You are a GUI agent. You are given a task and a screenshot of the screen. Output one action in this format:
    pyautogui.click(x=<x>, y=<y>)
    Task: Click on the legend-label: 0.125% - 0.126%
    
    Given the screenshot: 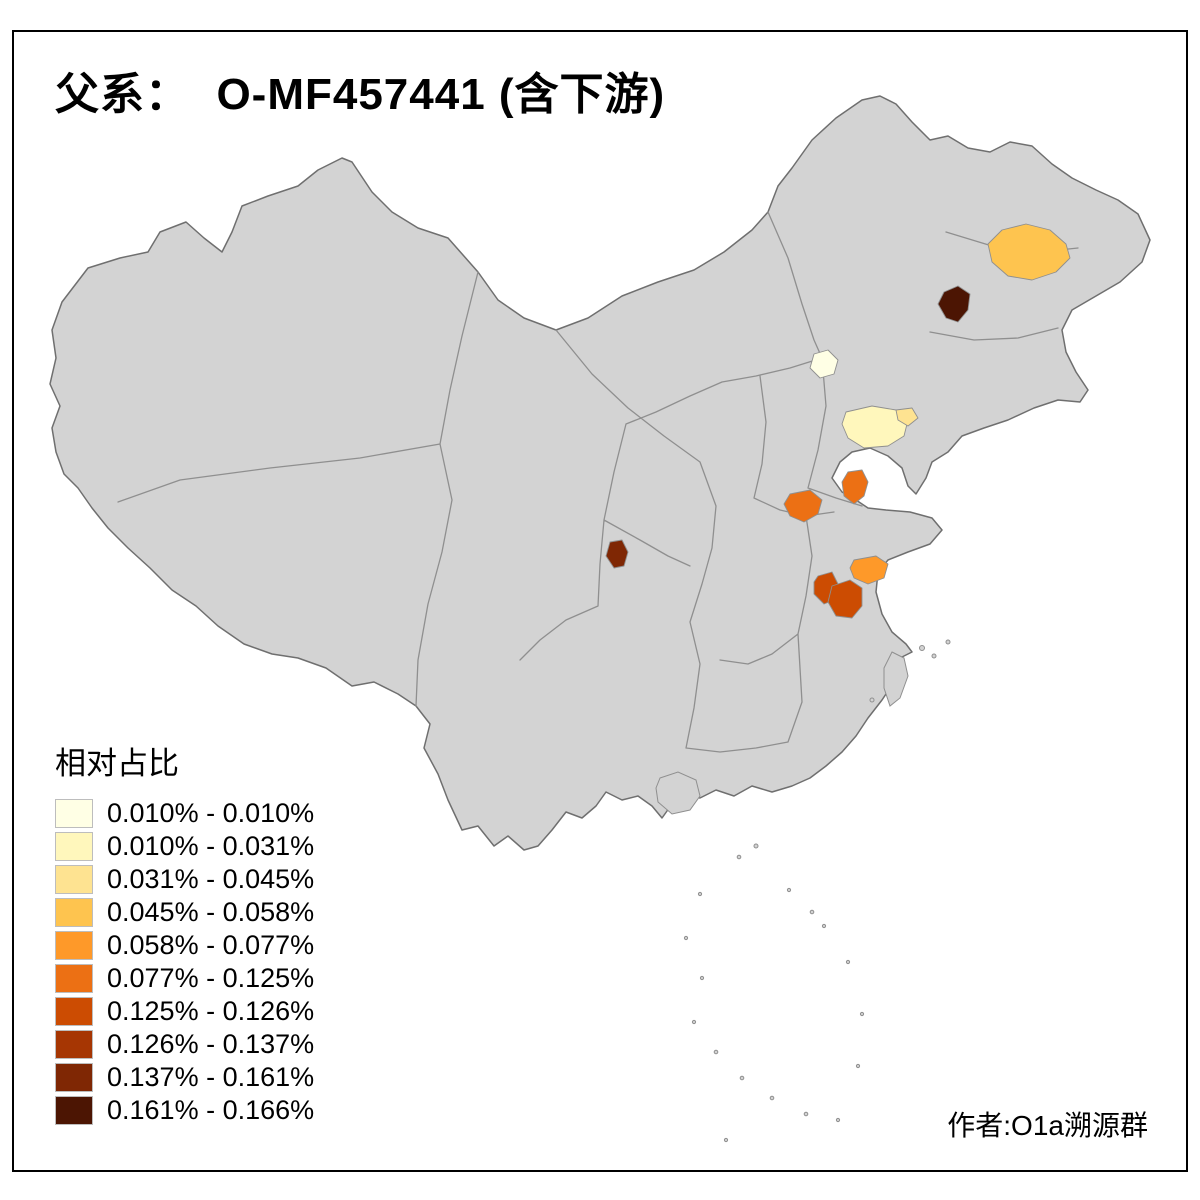 What is the action you would take?
    pyautogui.click(x=211, y=1011)
    